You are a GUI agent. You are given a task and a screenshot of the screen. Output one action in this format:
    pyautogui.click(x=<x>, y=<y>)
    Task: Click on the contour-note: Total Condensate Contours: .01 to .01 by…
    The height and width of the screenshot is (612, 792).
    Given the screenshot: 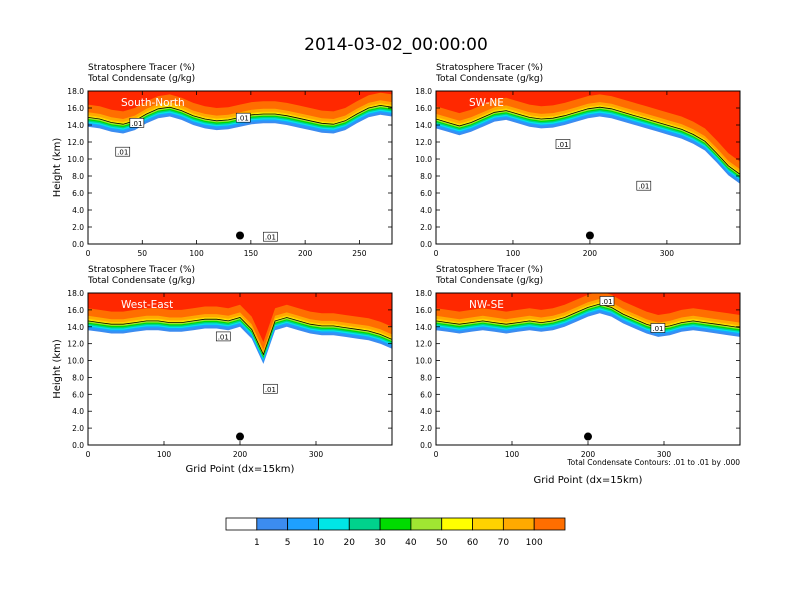 What is the action you would take?
    pyautogui.click(x=653, y=462)
    